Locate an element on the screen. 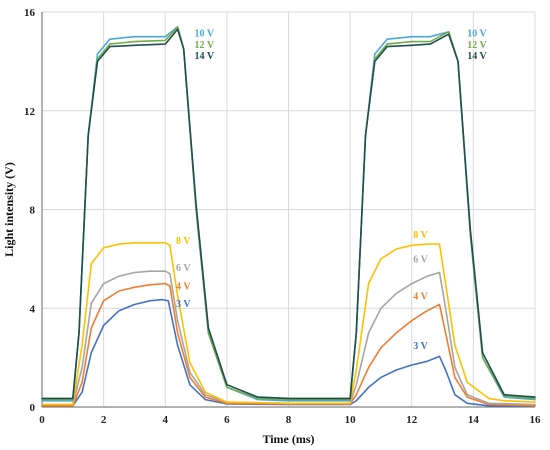 The width and height of the screenshot is (550, 450). x-tick-label: 16 is located at coordinates (536, 420).